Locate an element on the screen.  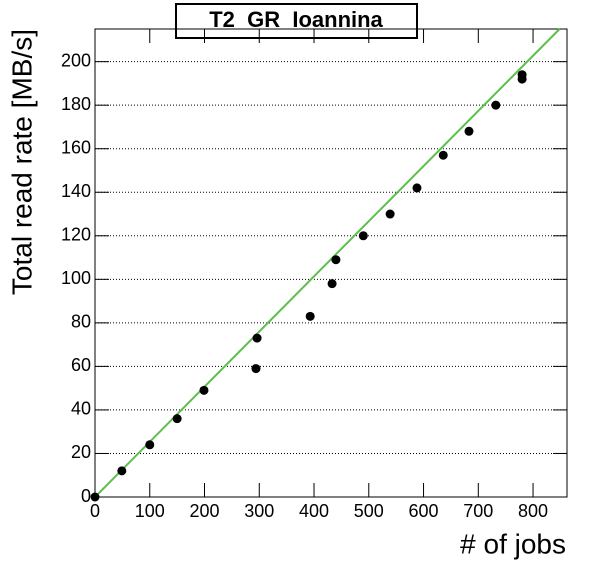
y-tick-label: 200 is located at coordinates (76, 60).